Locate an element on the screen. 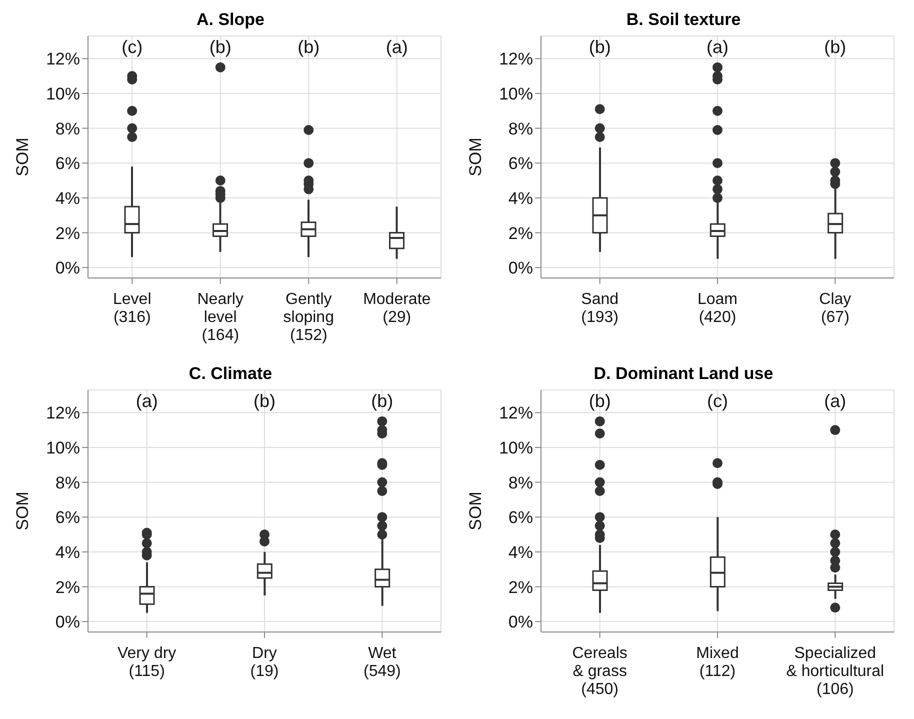 The width and height of the screenshot is (914, 719). x-tick-label: Moderate (29) is located at coordinates (397, 308).